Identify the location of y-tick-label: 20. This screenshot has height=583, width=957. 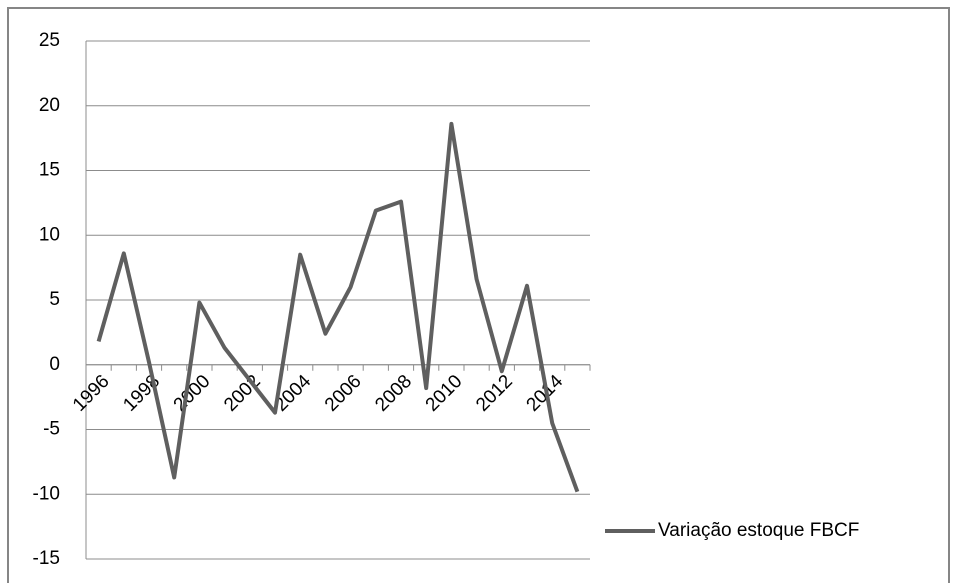
(49, 105).